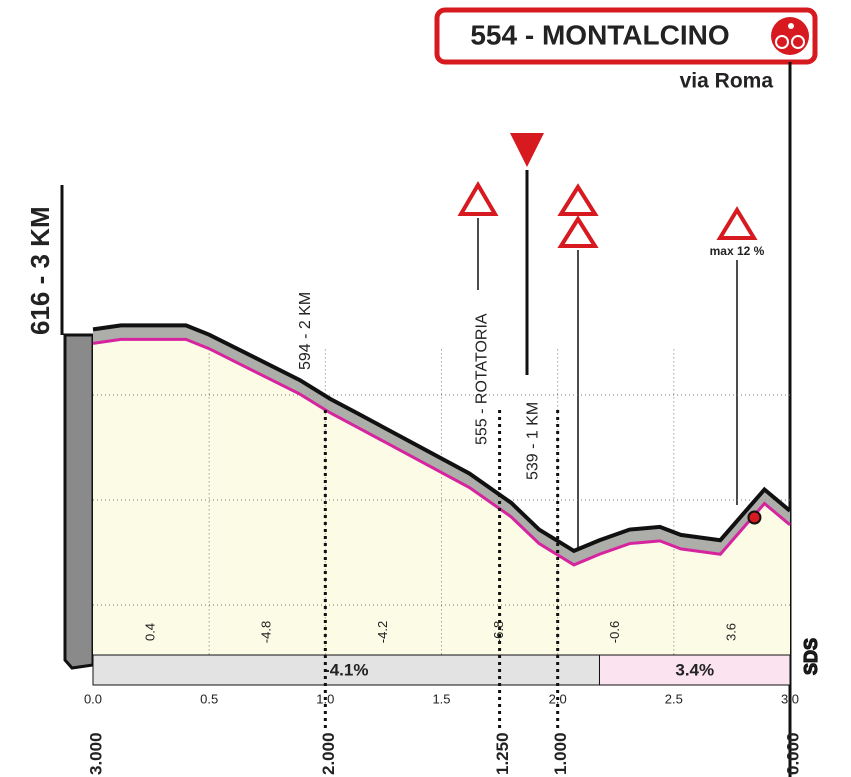 The height and width of the screenshot is (777, 851). Describe the element at coordinates (95, 753) in the screenshot. I see `remaining-label: 3.000` at that location.